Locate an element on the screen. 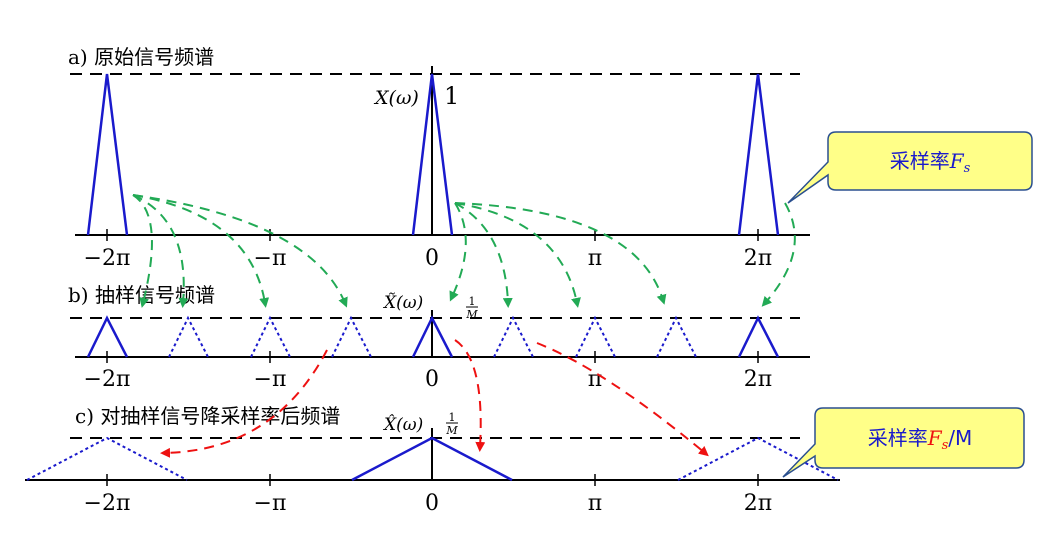  panel-a-title: a) 原始信号频谱 is located at coordinates (141, 57).